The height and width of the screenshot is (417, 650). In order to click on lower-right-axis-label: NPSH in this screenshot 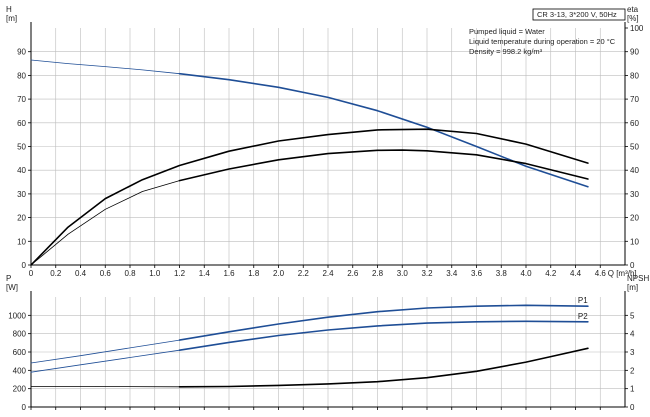, I will do `click(638, 278)`.